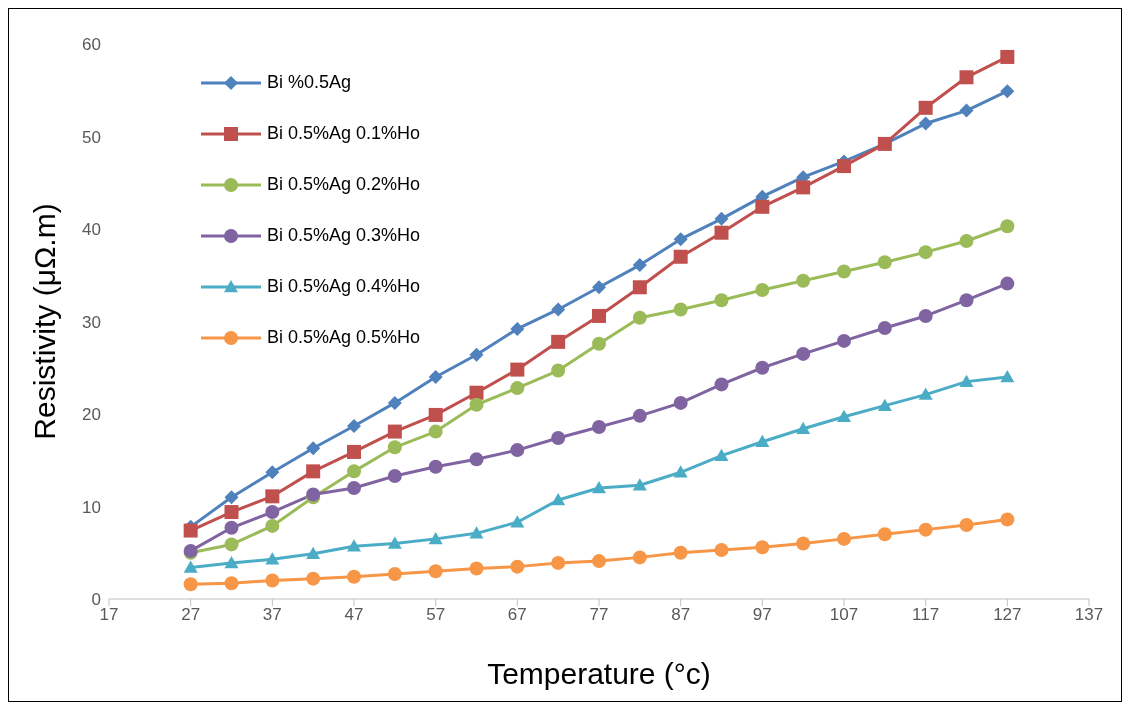 The width and height of the screenshot is (1132, 710). What do you see at coordinates (91, 322) in the screenshot?
I see `y-tick-label: 30` at bounding box center [91, 322].